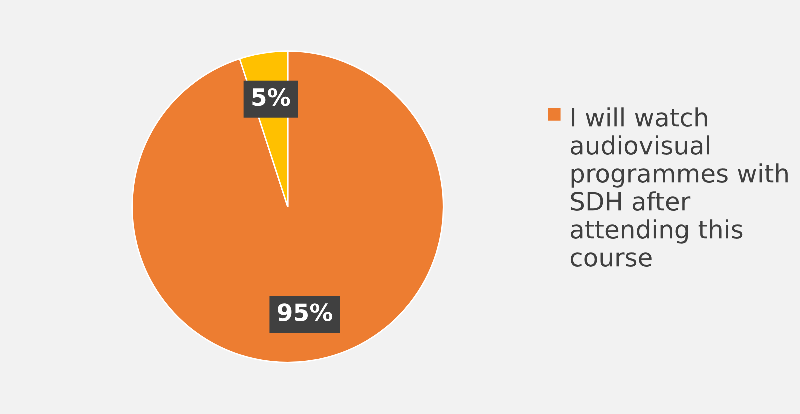 The image size is (800, 414). Describe the element at coordinates (679, 187) in the screenshot. I see `legend-label: I will watch audiovisual programmes with SDH after attending this course` at that location.